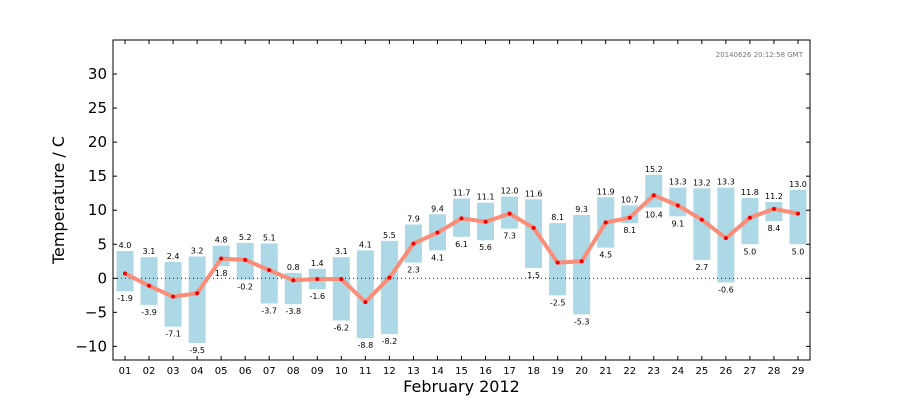 The height and width of the screenshot is (400, 900). I want to click on x-tick-label-16: 16, so click(485, 371).